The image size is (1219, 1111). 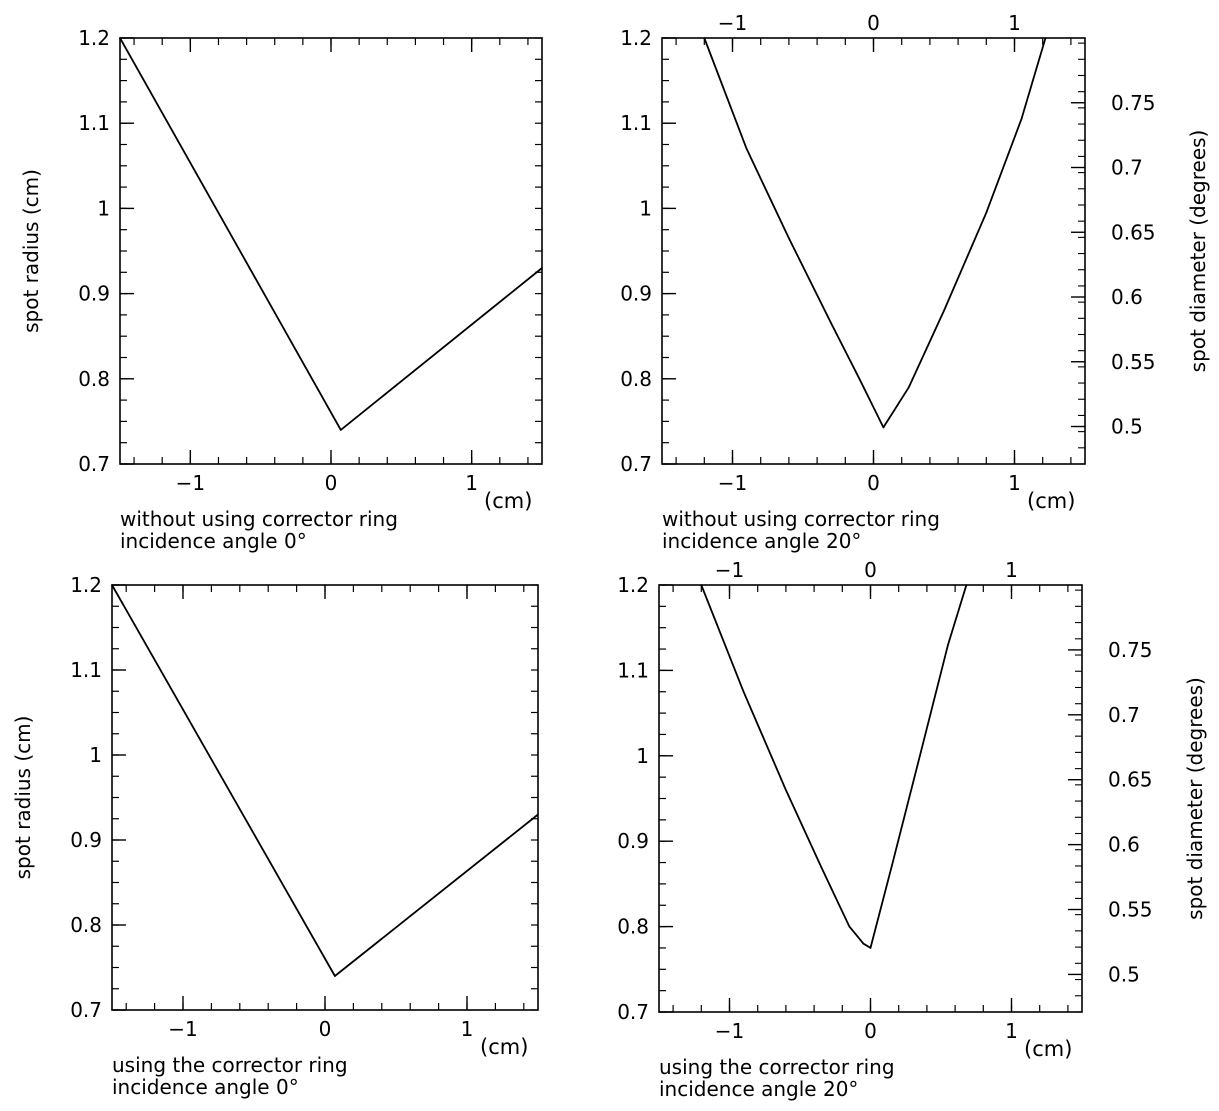 What do you see at coordinates (834, 766) in the screenshot?
I see `series-line-p4` at bounding box center [834, 766].